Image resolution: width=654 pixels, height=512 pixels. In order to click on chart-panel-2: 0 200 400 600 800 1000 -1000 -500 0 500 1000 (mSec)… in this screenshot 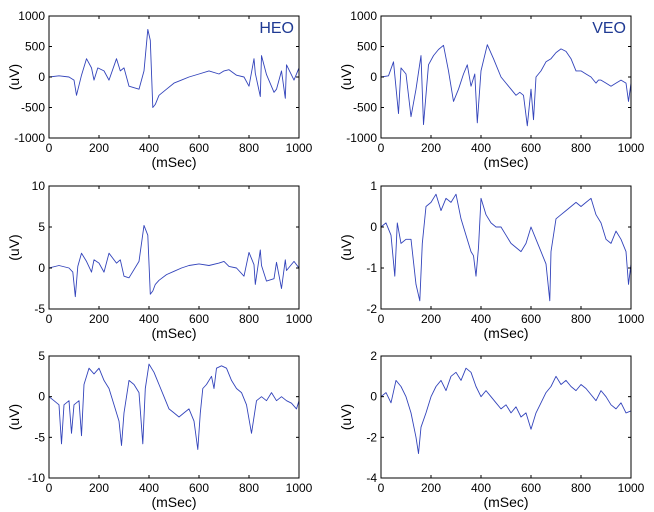, I will do `click(491, 89)`.